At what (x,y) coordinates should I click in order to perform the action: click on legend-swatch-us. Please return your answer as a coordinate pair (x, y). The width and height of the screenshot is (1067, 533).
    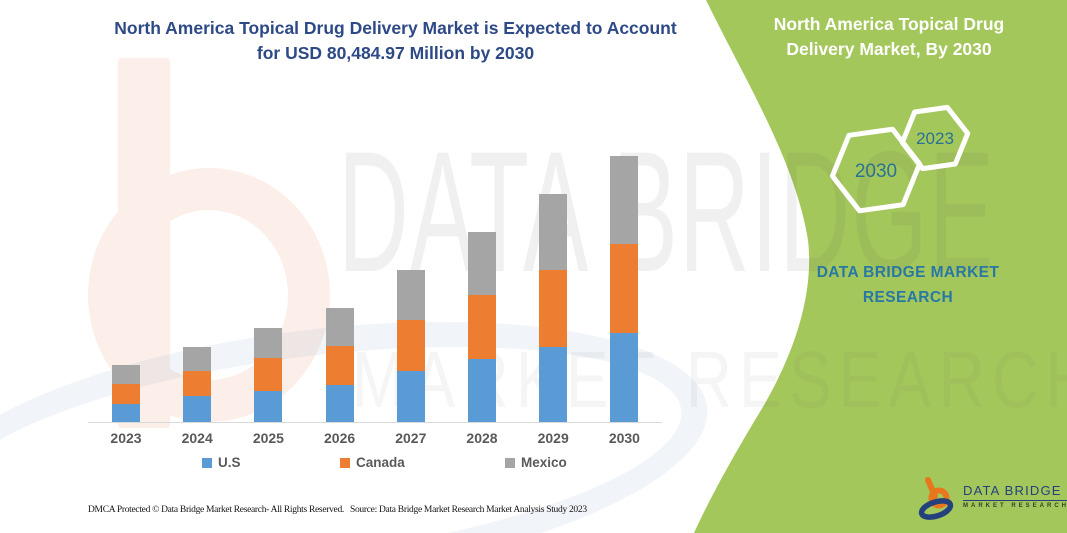
    Looking at the image, I should click on (207, 462).